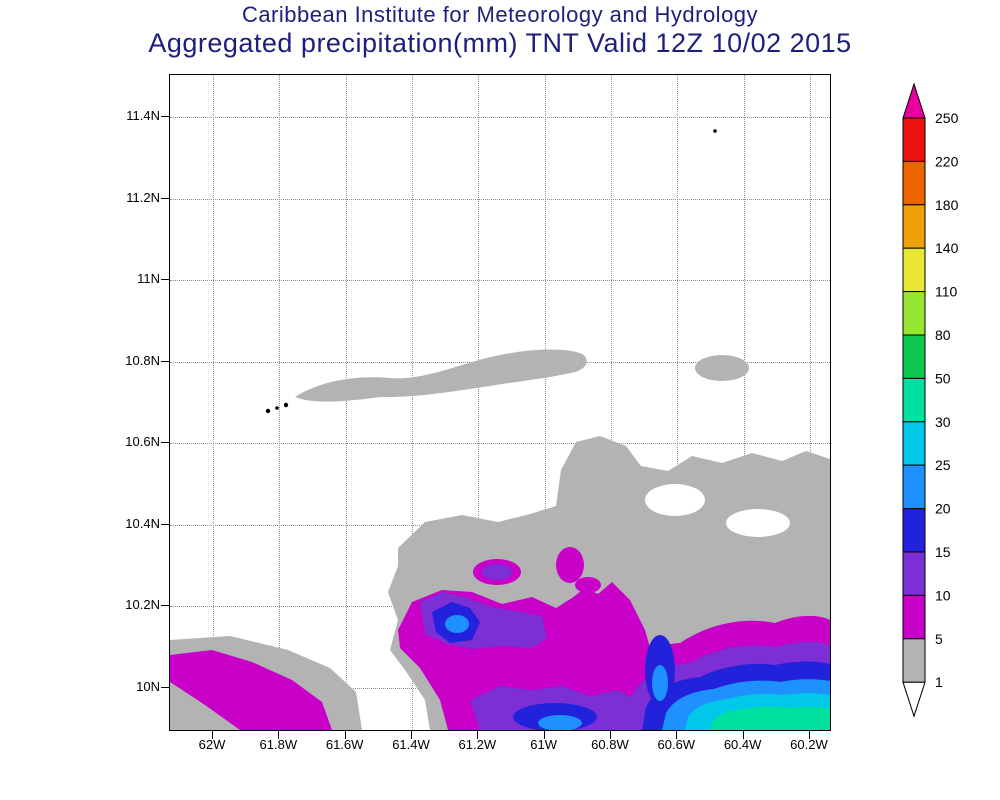 This screenshot has width=1000, height=800. I want to click on magenta-eastcoast-oval, so click(588, 585).